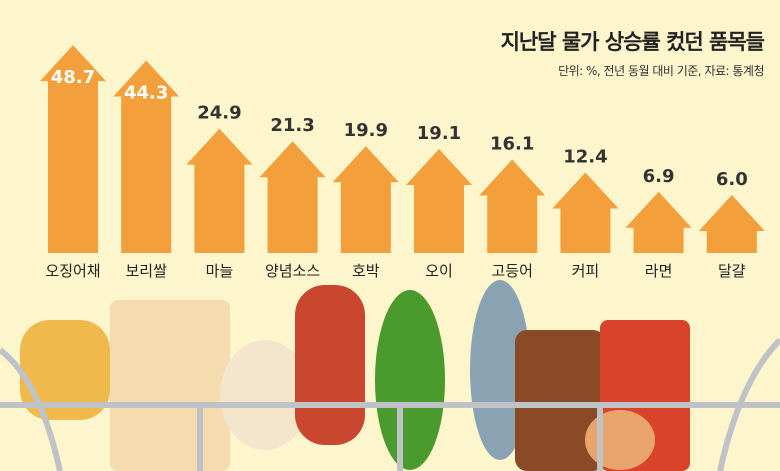 This screenshot has width=780, height=471. I want to click on bar-호박, so click(365, 199).